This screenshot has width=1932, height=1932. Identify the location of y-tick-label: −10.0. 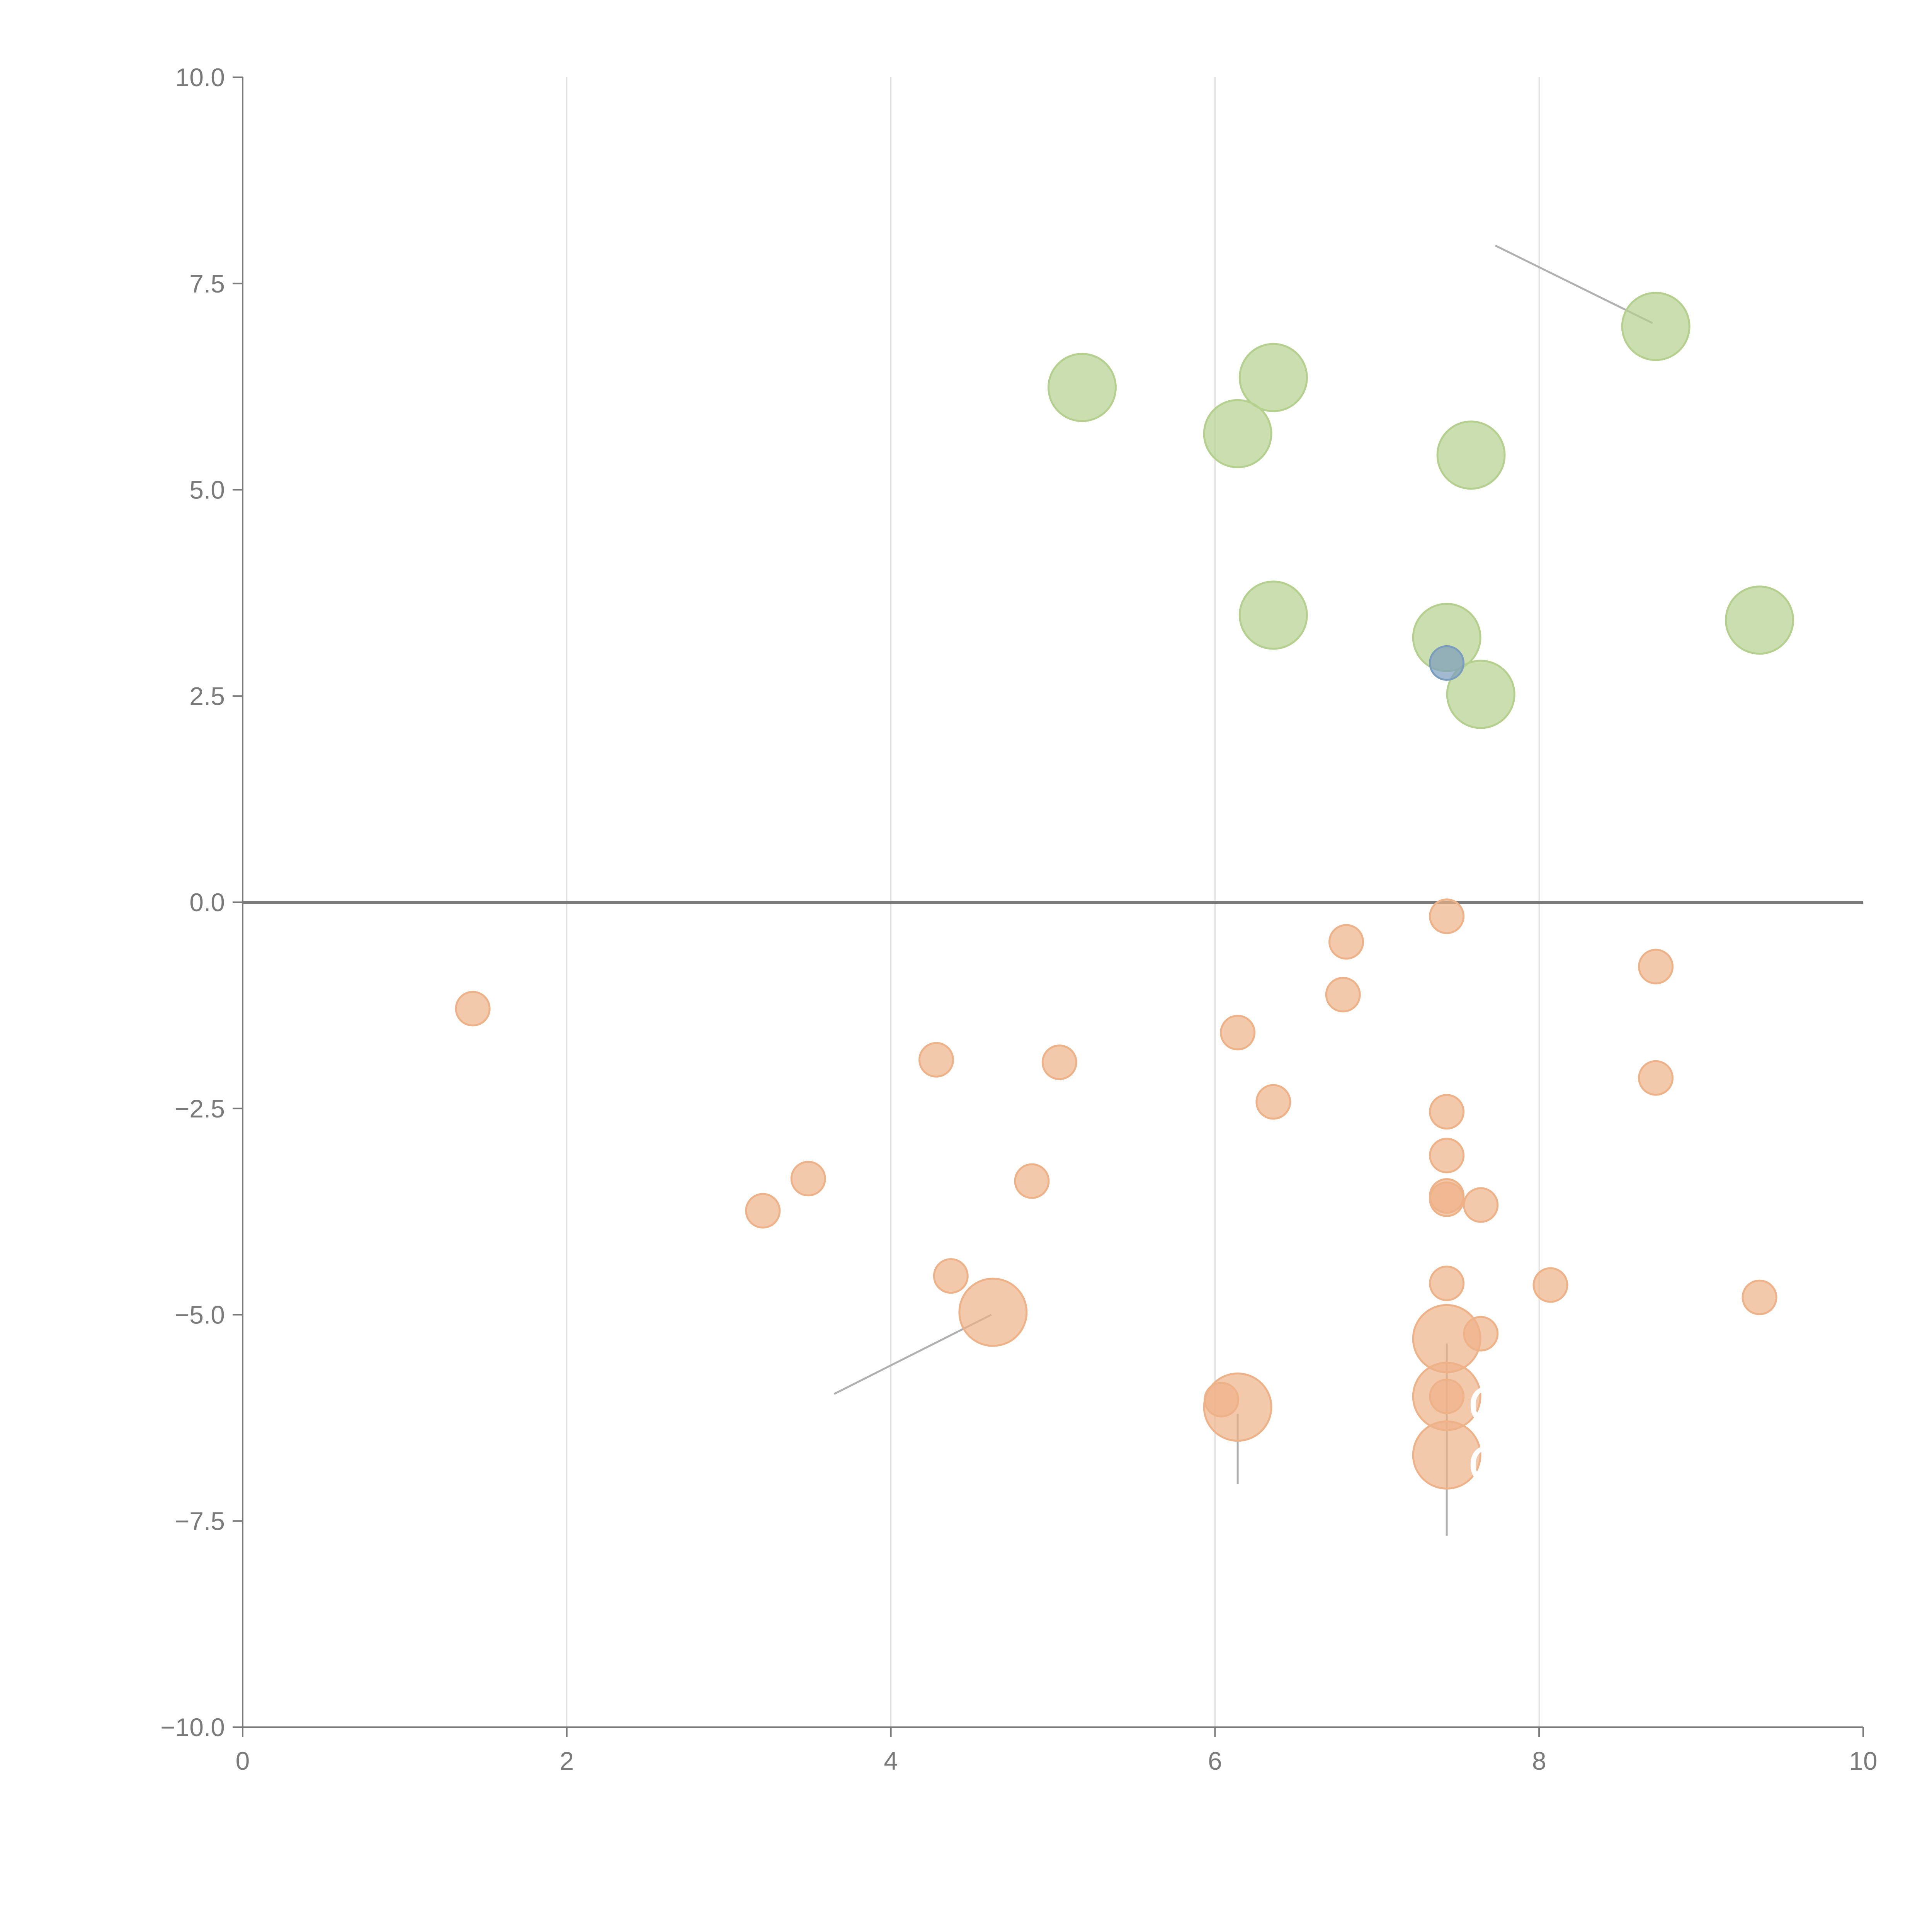
(192, 1728).